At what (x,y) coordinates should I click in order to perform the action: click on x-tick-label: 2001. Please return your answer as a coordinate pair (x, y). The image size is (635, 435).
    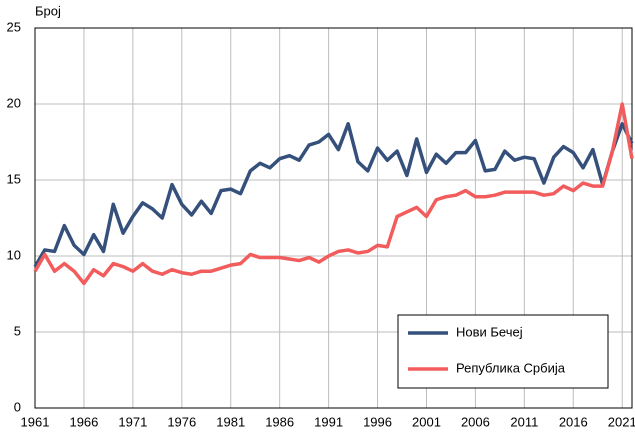
    Looking at the image, I should click on (426, 421).